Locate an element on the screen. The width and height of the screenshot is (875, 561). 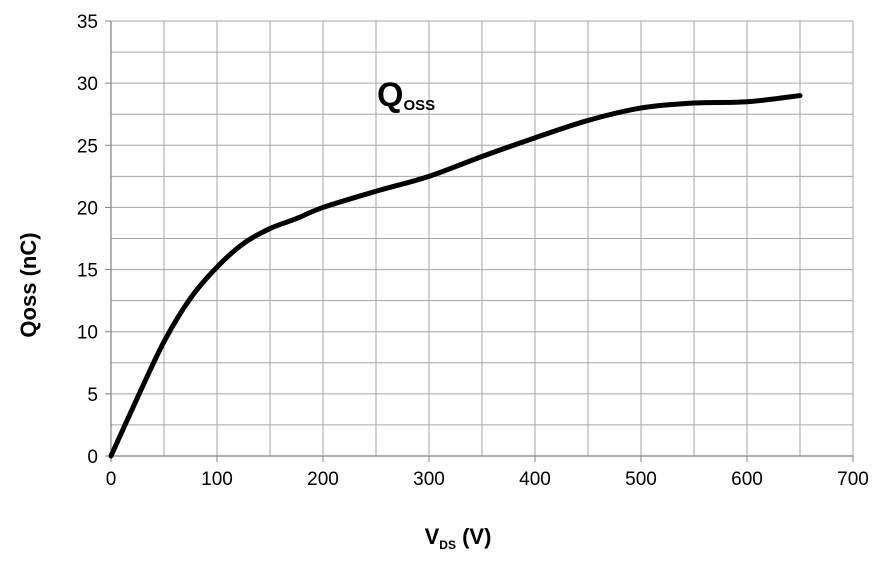
y-tick-label: 15 is located at coordinates (87, 271).